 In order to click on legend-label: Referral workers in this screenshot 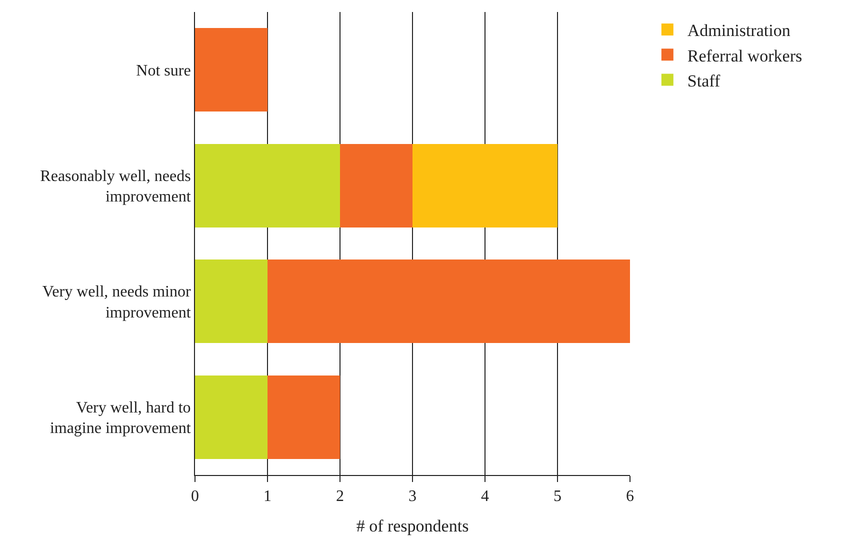, I will do `click(744, 56)`.